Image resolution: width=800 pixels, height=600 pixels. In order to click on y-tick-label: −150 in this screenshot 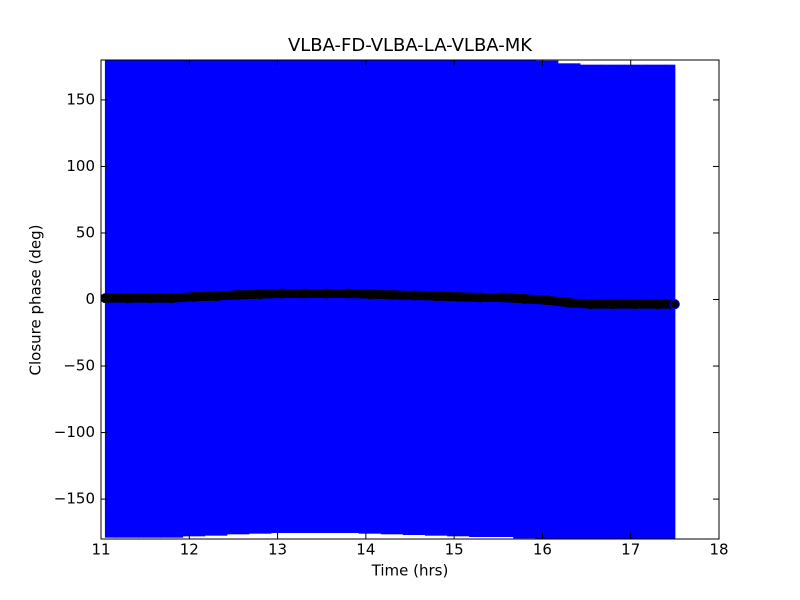, I will do `click(74, 499)`.